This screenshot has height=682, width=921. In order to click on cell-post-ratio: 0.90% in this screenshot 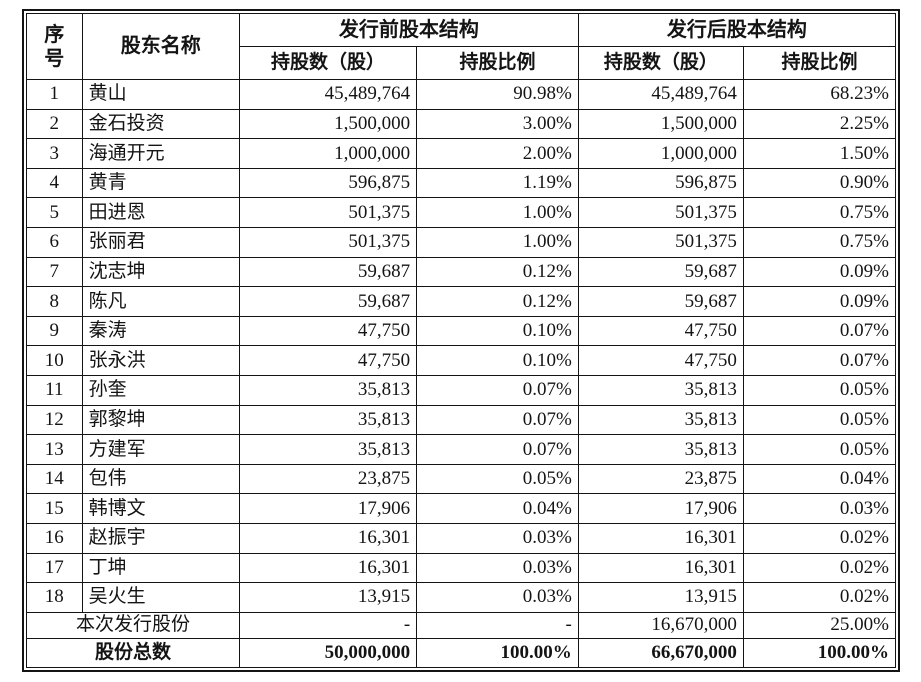, I will do `click(819, 183)`.